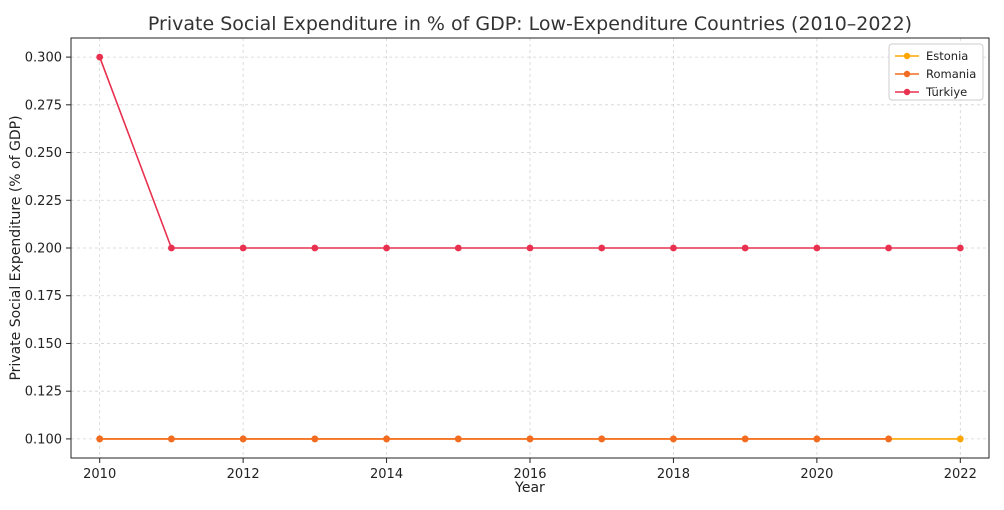  I want to click on x-tick-label: 2010, so click(99, 474).